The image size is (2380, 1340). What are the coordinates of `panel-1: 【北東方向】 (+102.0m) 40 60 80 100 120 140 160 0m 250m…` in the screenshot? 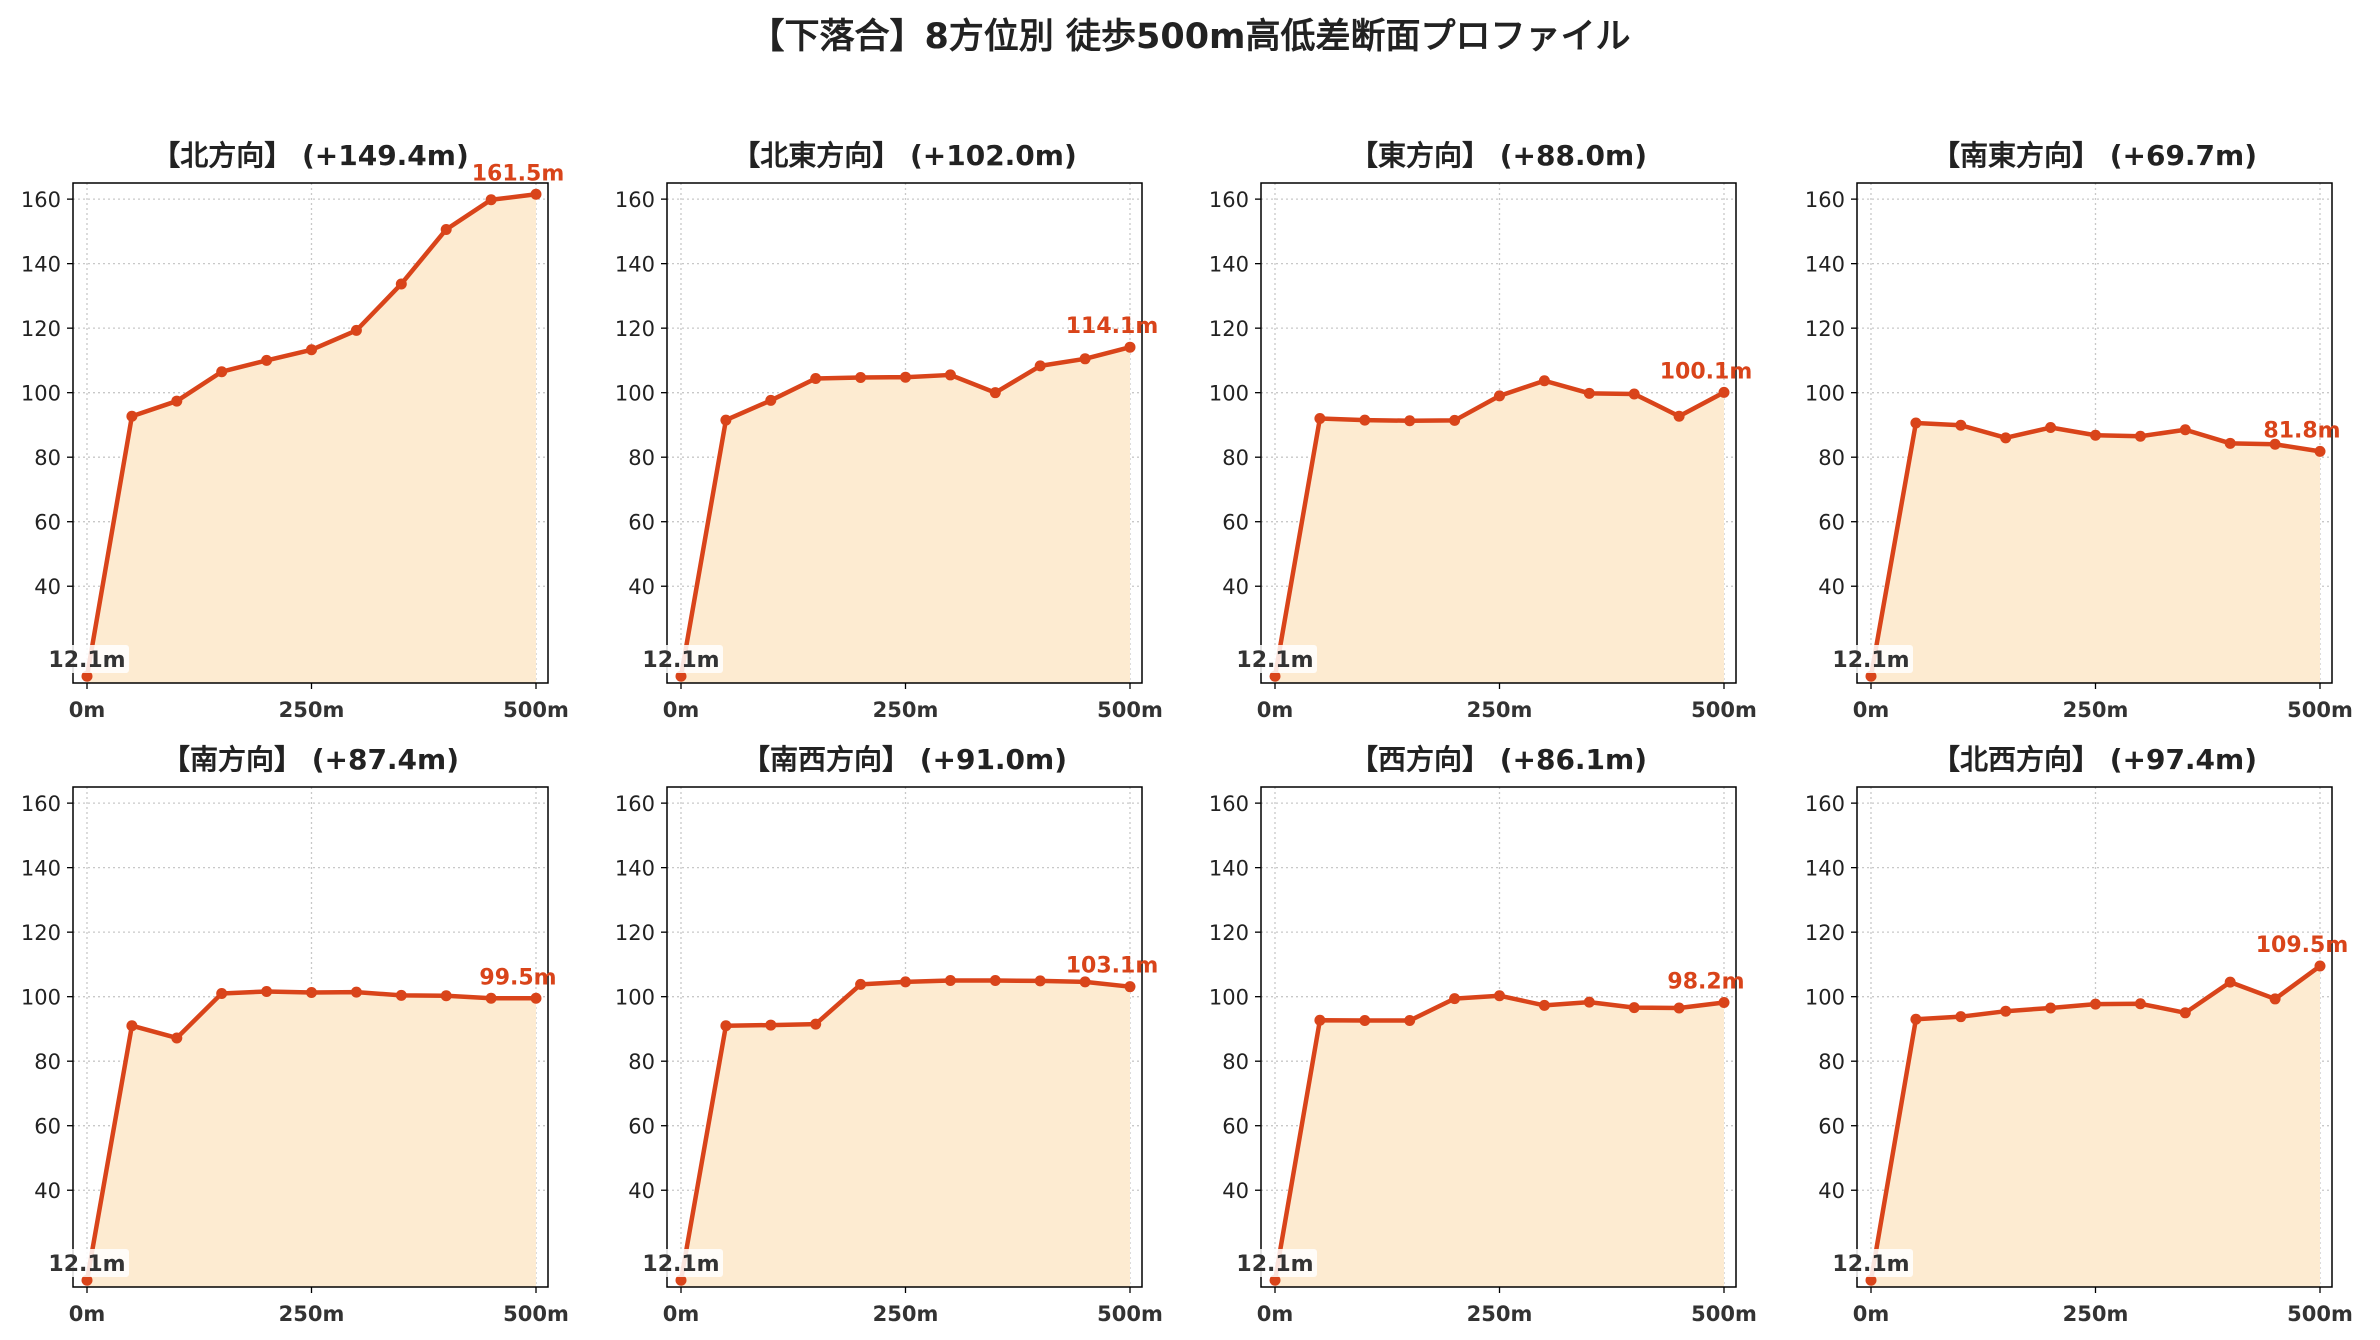 It's located at (889, 430).